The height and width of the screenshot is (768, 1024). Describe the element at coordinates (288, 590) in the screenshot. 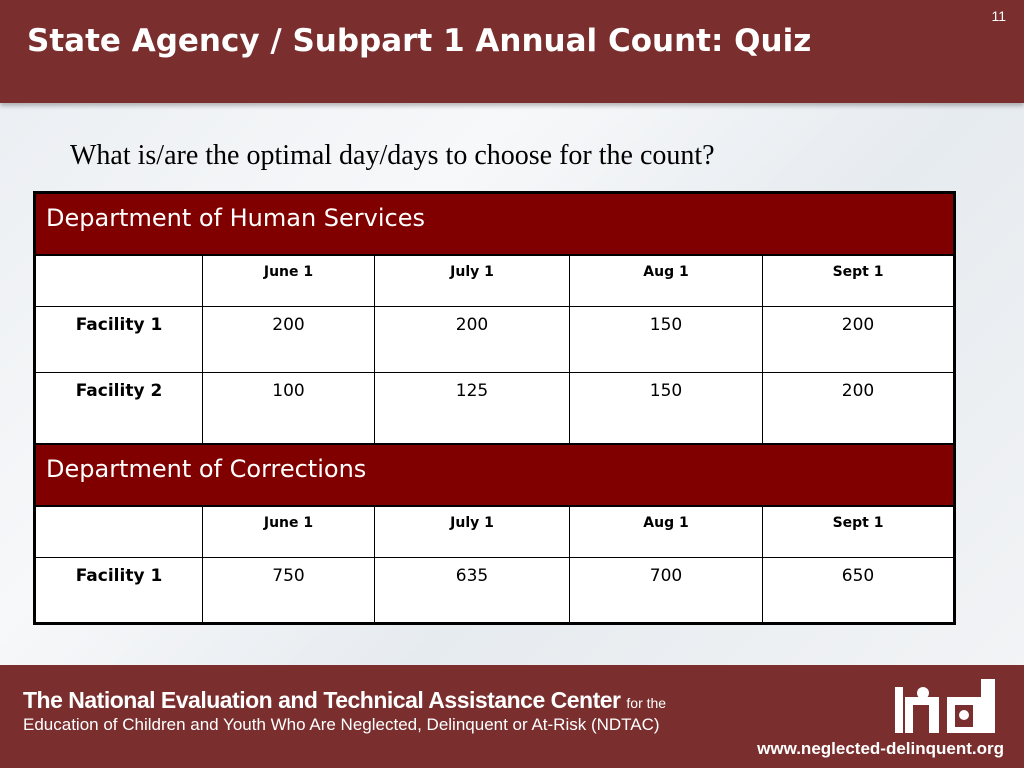

I see `count-cell: 750` at that location.